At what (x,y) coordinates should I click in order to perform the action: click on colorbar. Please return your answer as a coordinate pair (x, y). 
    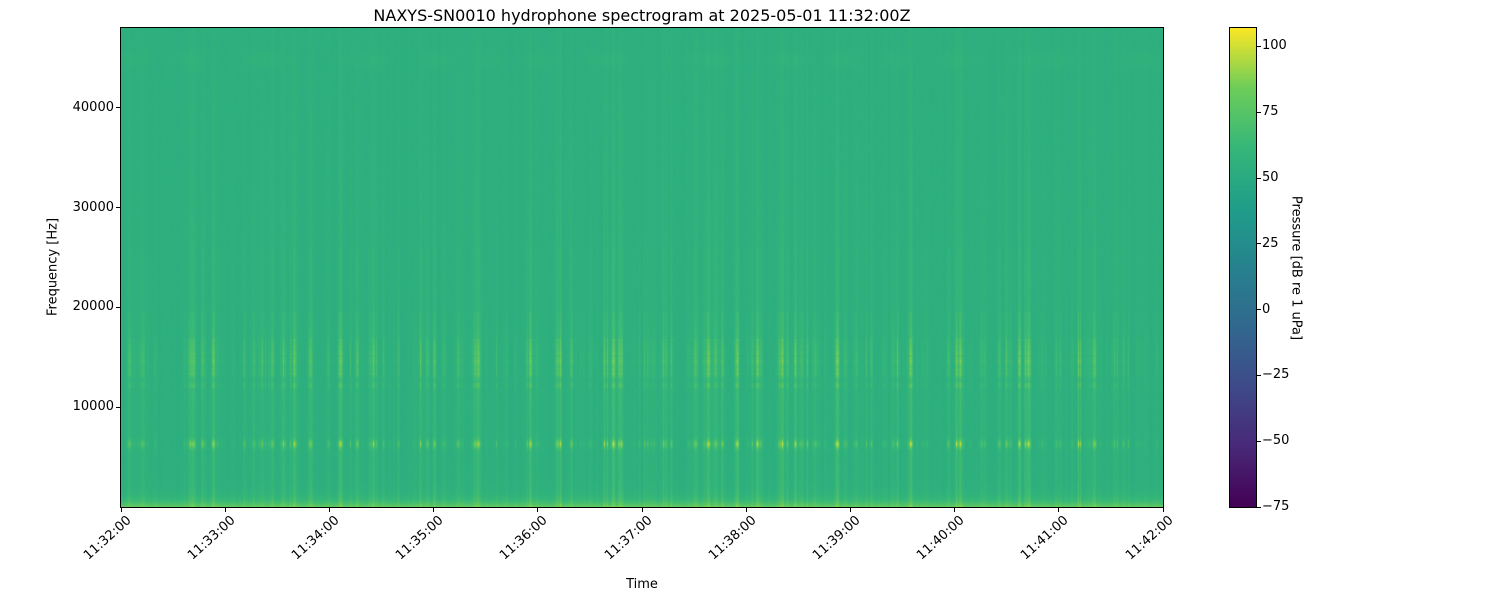
    Looking at the image, I should click on (1243, 267).